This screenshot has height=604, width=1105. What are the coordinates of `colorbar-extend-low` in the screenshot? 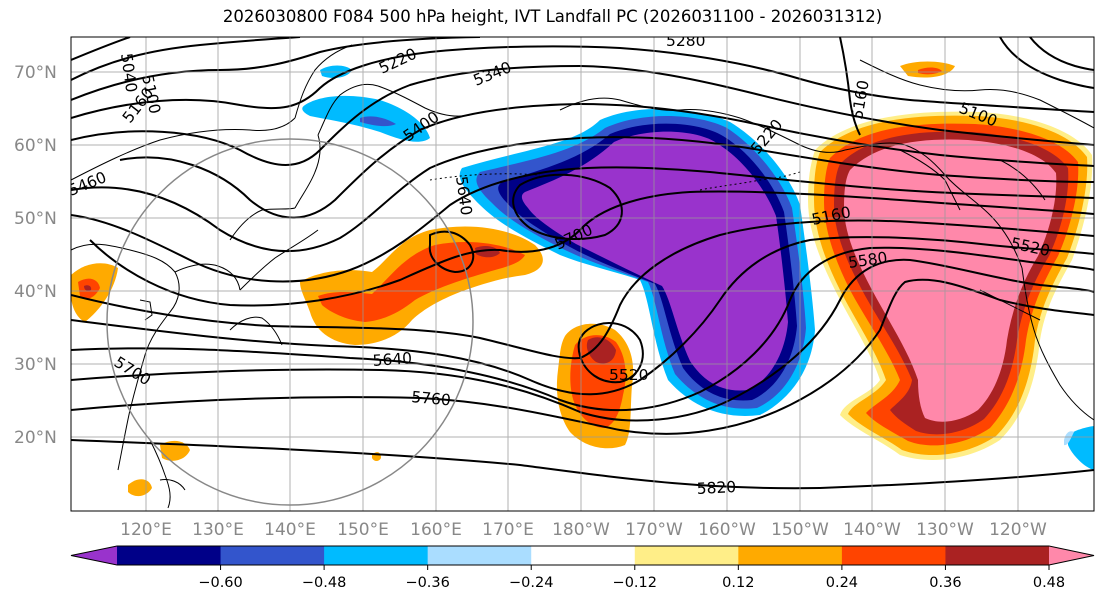 It's located at (94, 555).